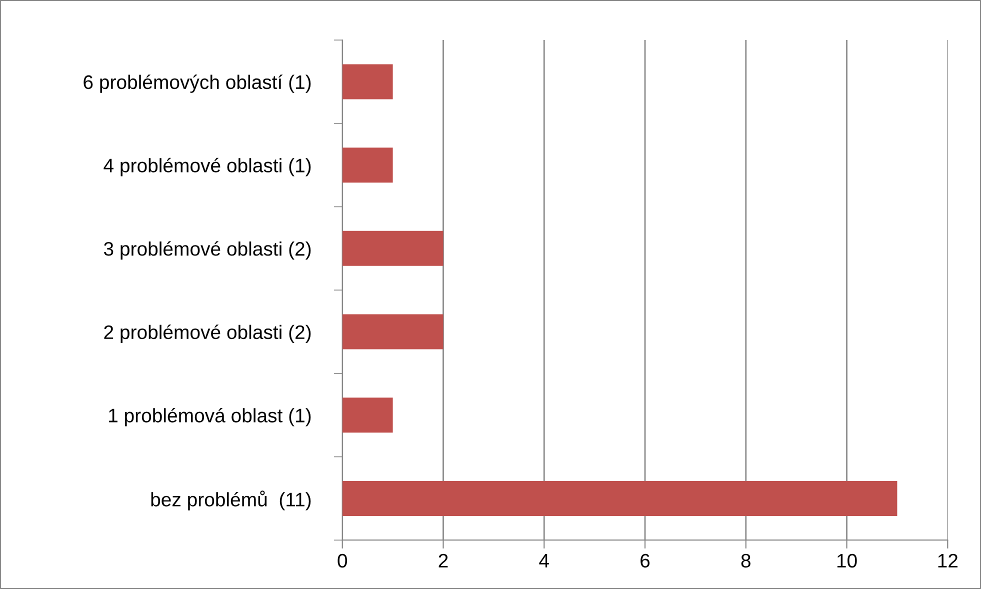  Describe the element at coordinates (197, 83) in the screenshot. I see `y-tick-label: 6 problémových oblastí (1)` at that location.